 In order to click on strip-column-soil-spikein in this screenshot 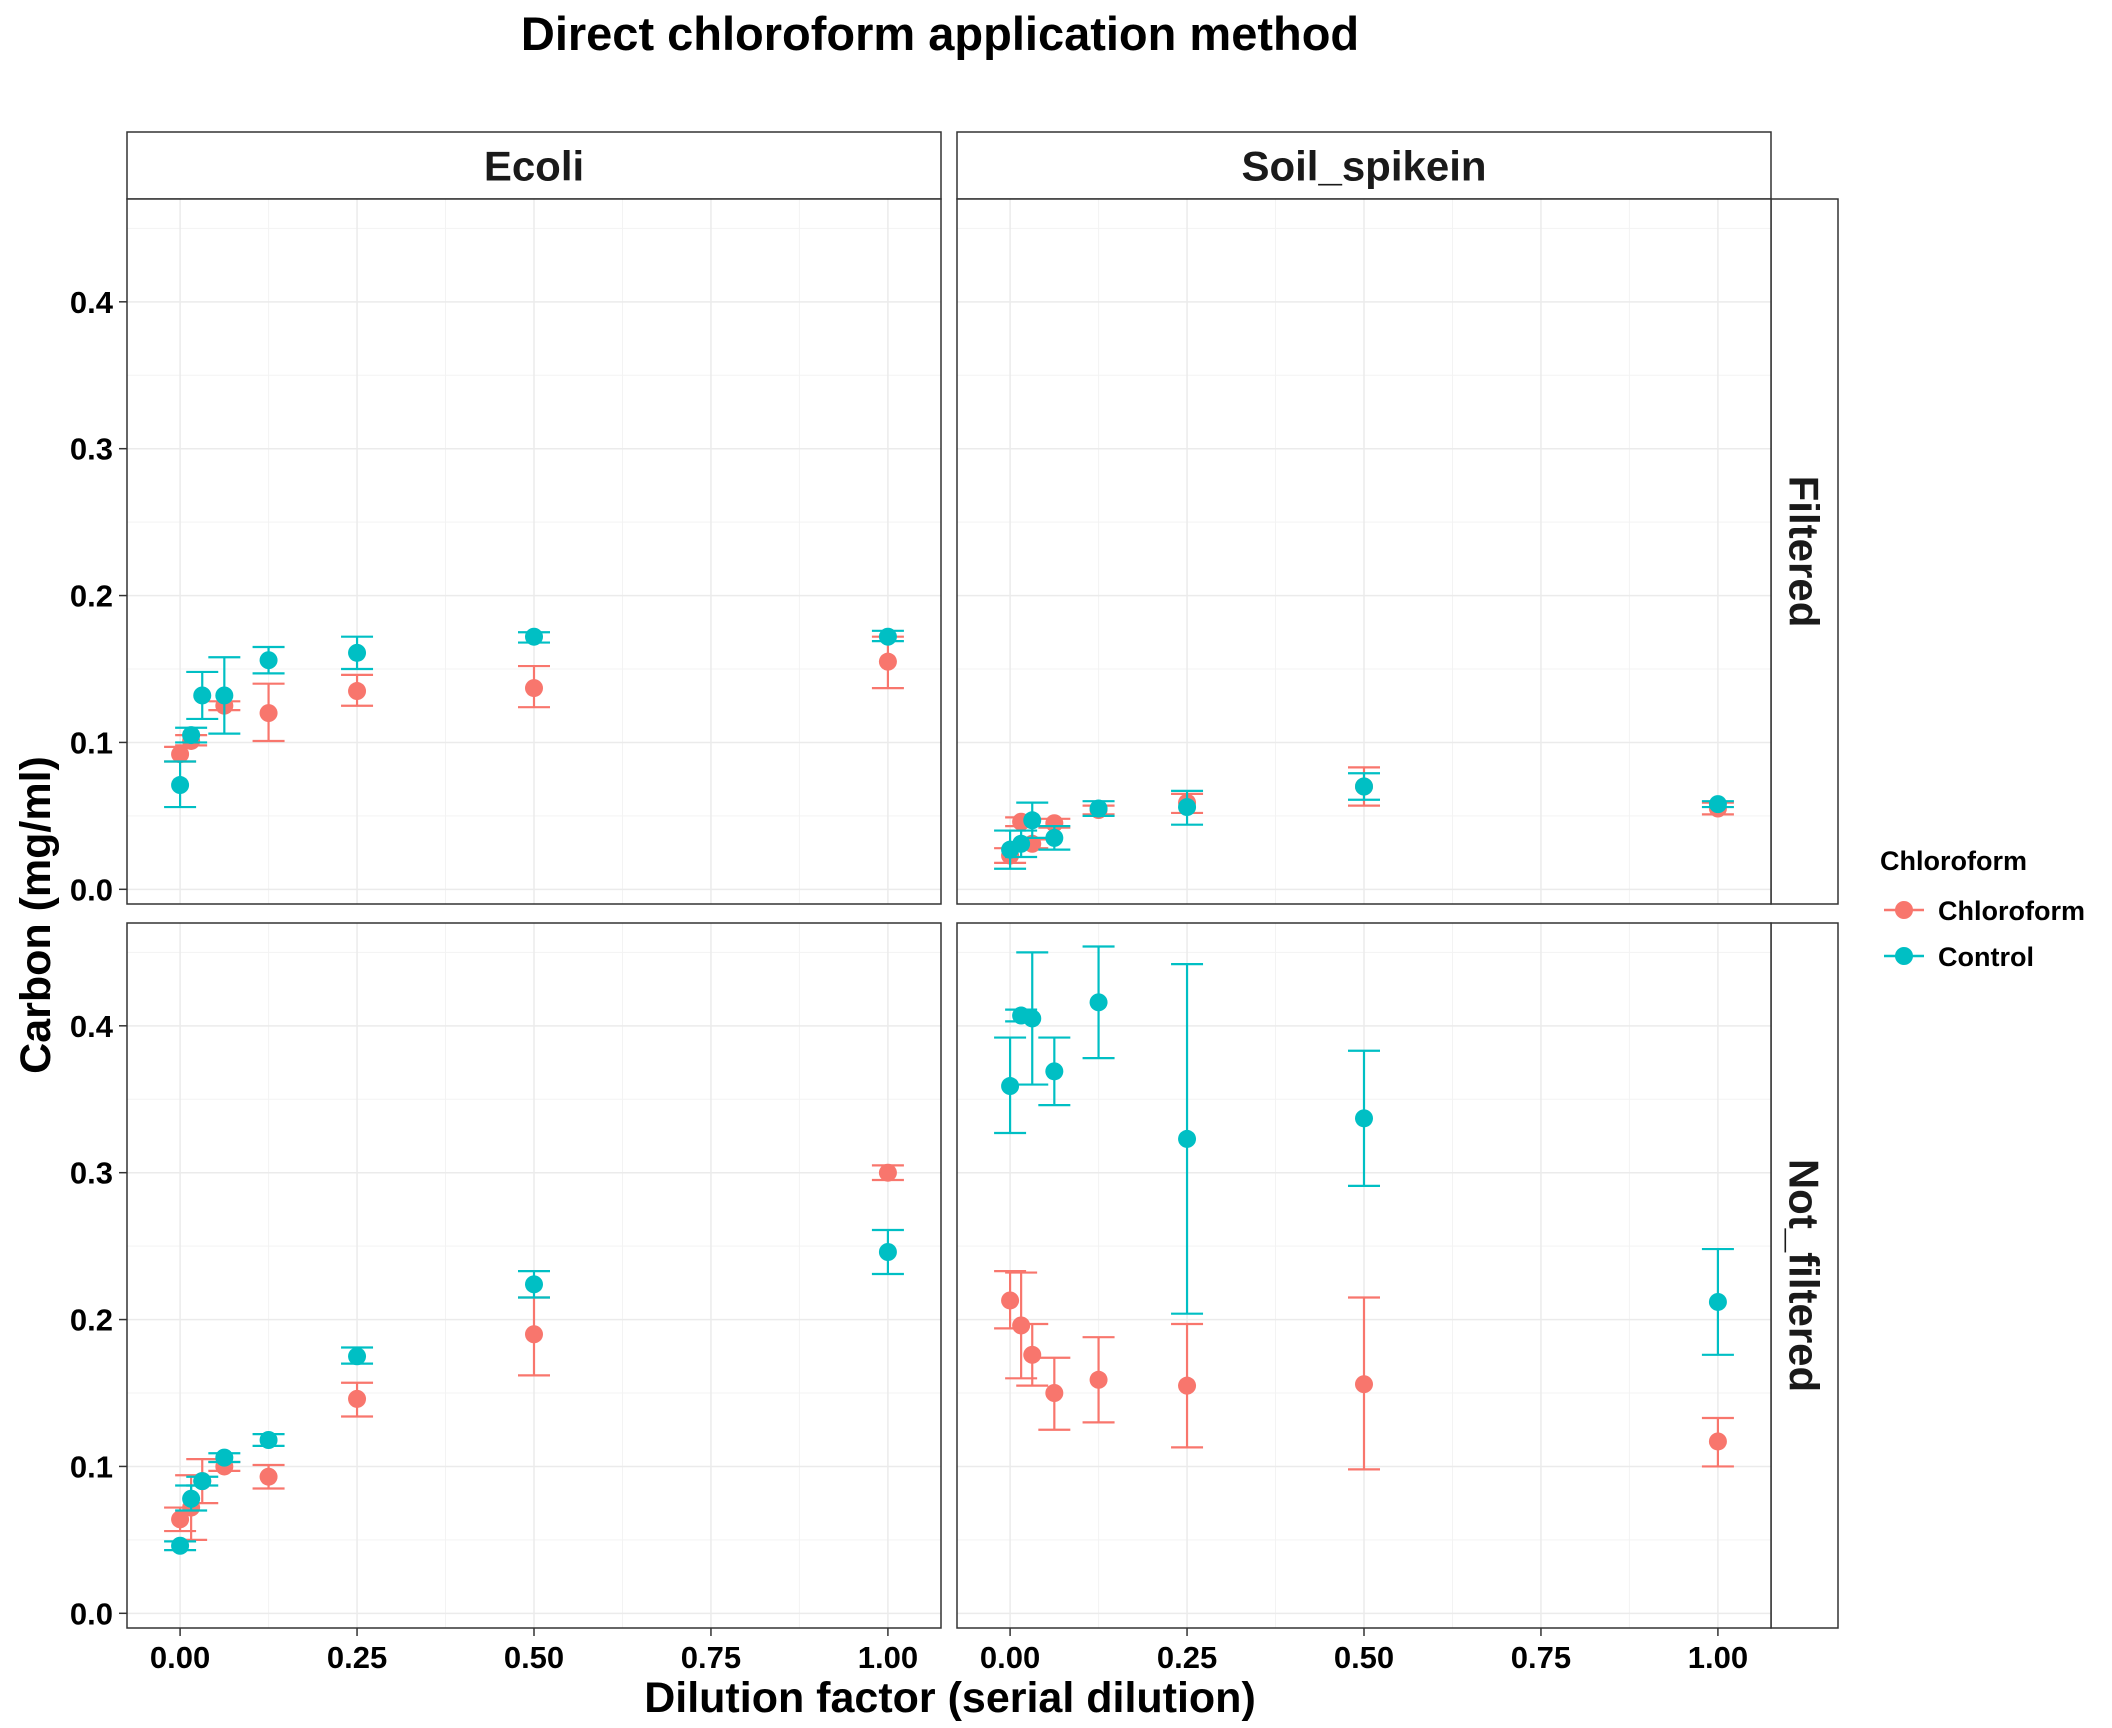, I will do `click(1364, 165)`.